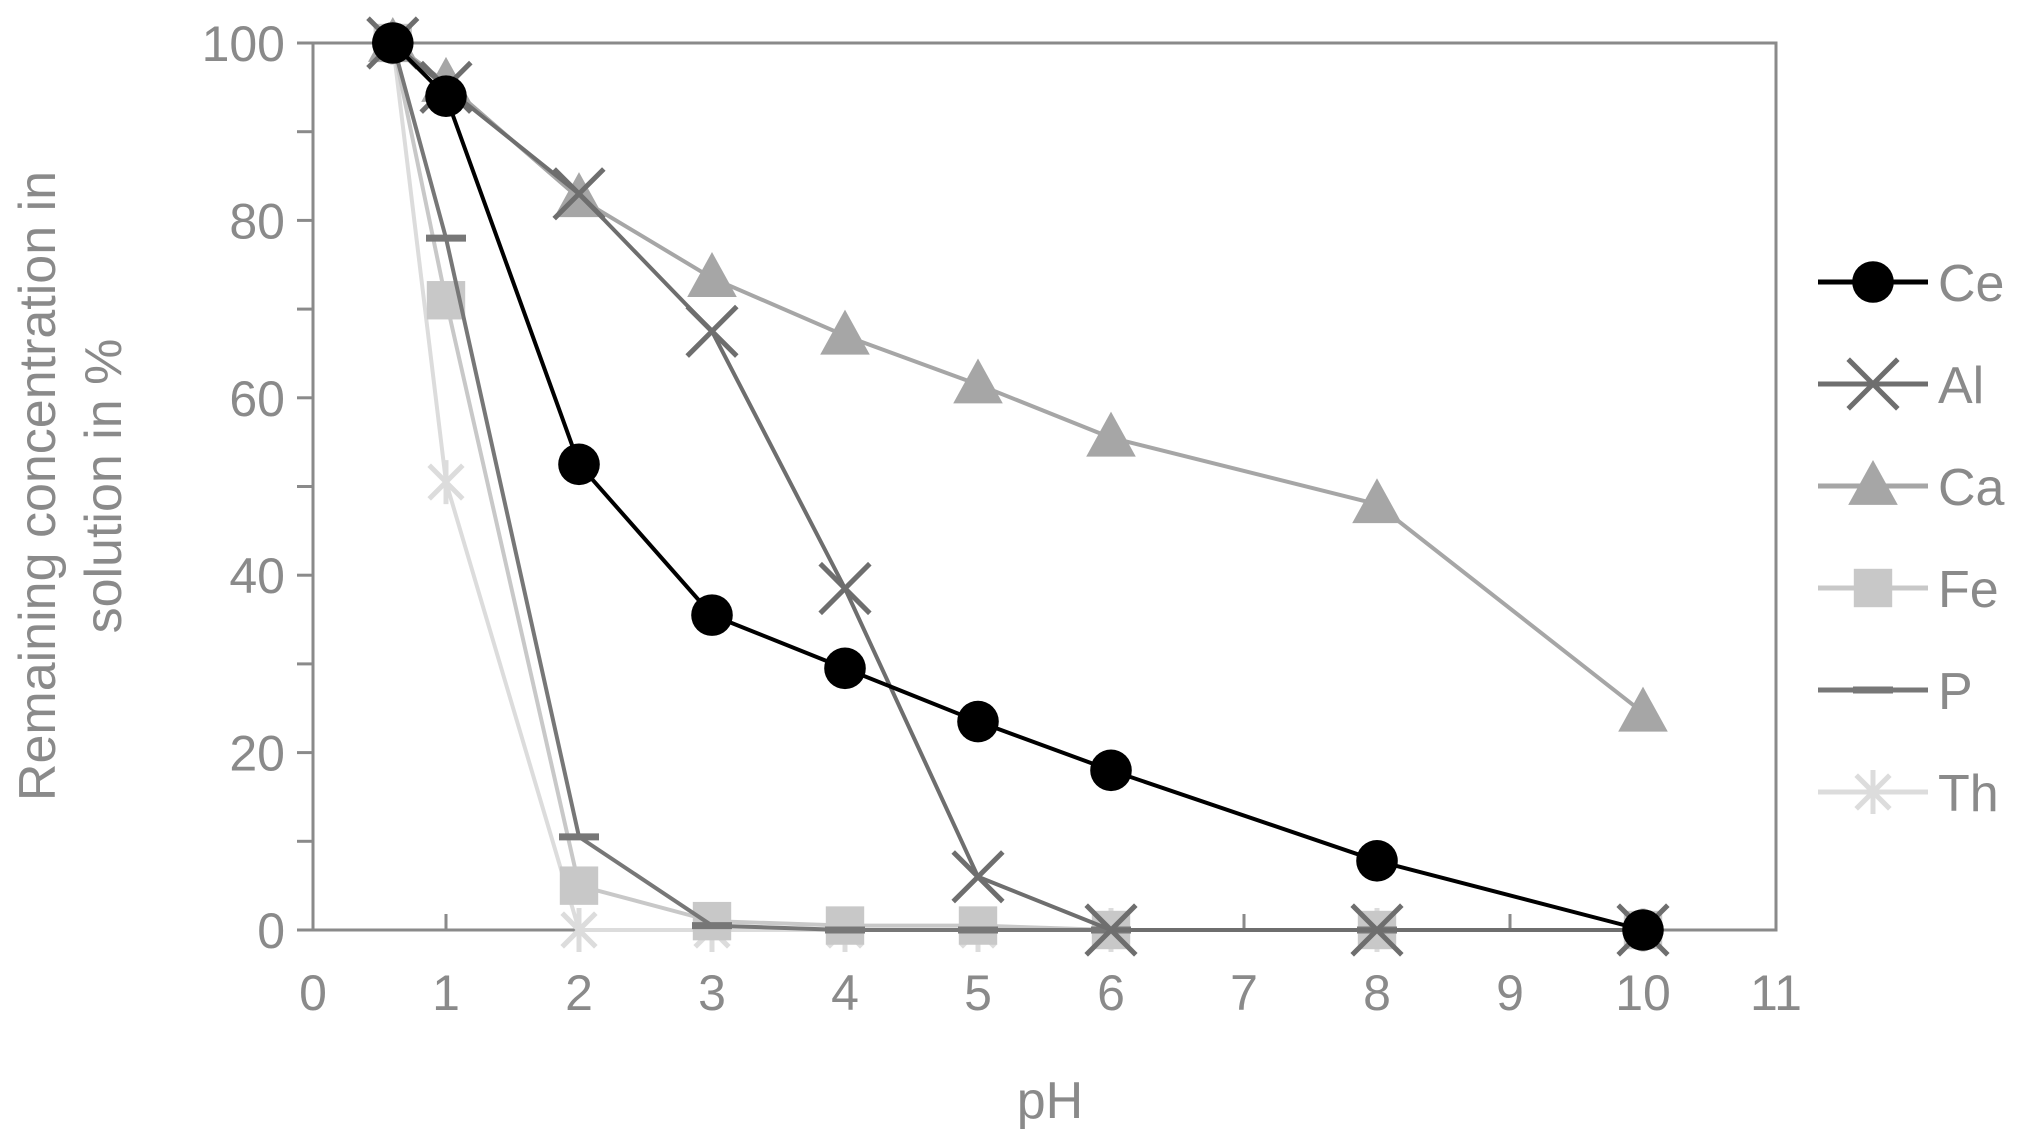 This screenshot has height=1139, width=2028. What do you see at coordinates (1873, 792) in the screenshot?
I see `legend-marker-th` at bounding box center [1873, 792].